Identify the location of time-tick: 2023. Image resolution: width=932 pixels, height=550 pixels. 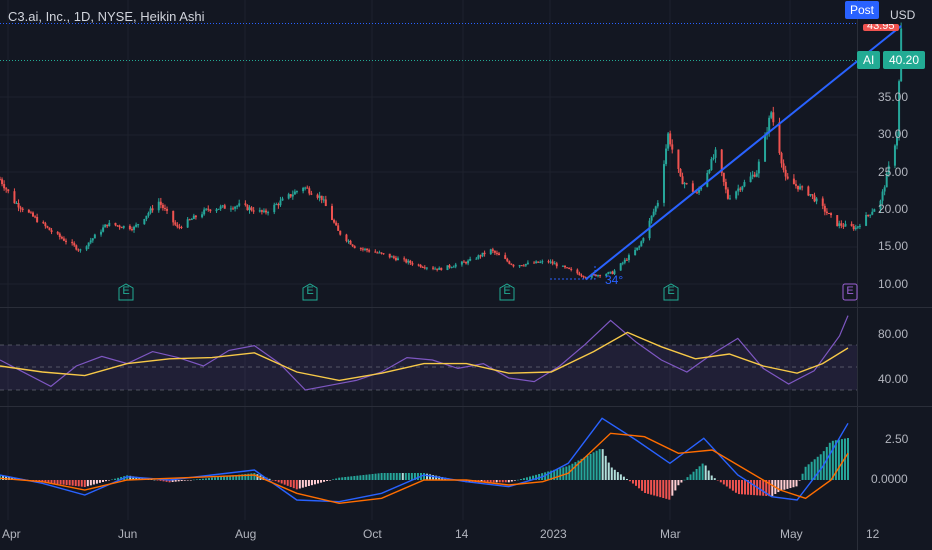
(553, 534).